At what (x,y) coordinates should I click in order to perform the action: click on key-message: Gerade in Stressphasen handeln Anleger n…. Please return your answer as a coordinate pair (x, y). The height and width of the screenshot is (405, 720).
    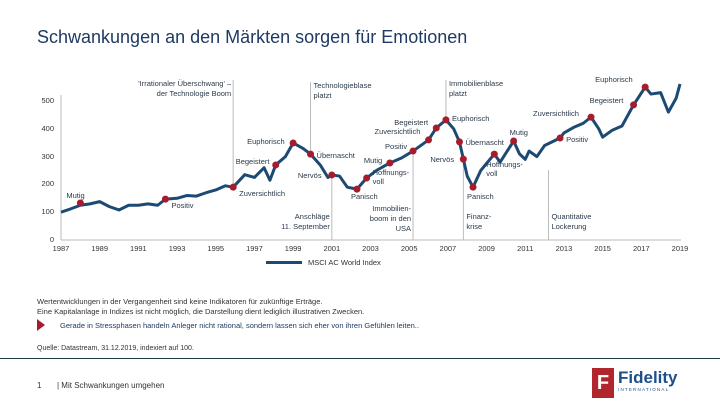
    Looking at the image, I should click on (239, 325).